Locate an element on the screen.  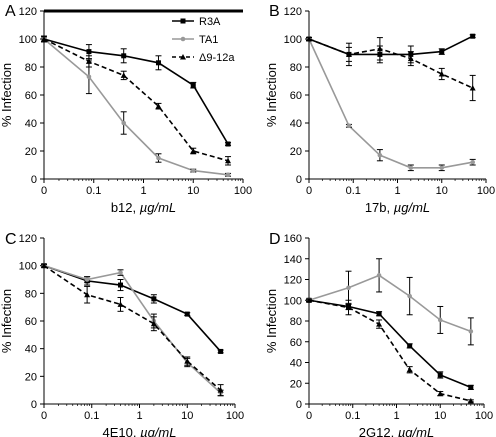
panel-letter: C is located at coordinates (11, 239).